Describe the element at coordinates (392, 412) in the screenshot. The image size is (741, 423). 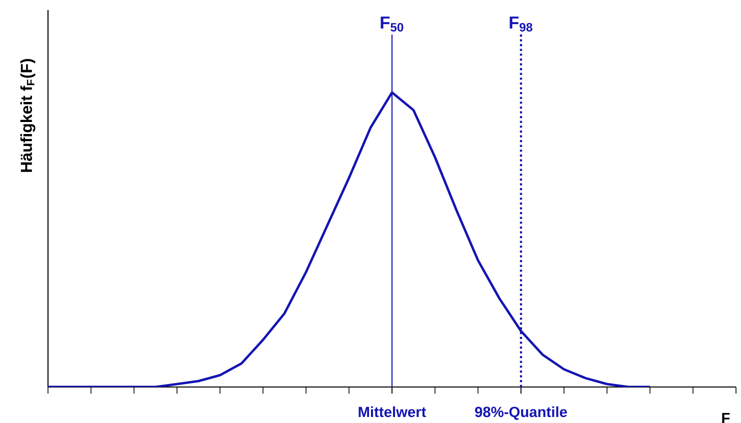
I see `x-tick-label: Mittelwert` at that location.